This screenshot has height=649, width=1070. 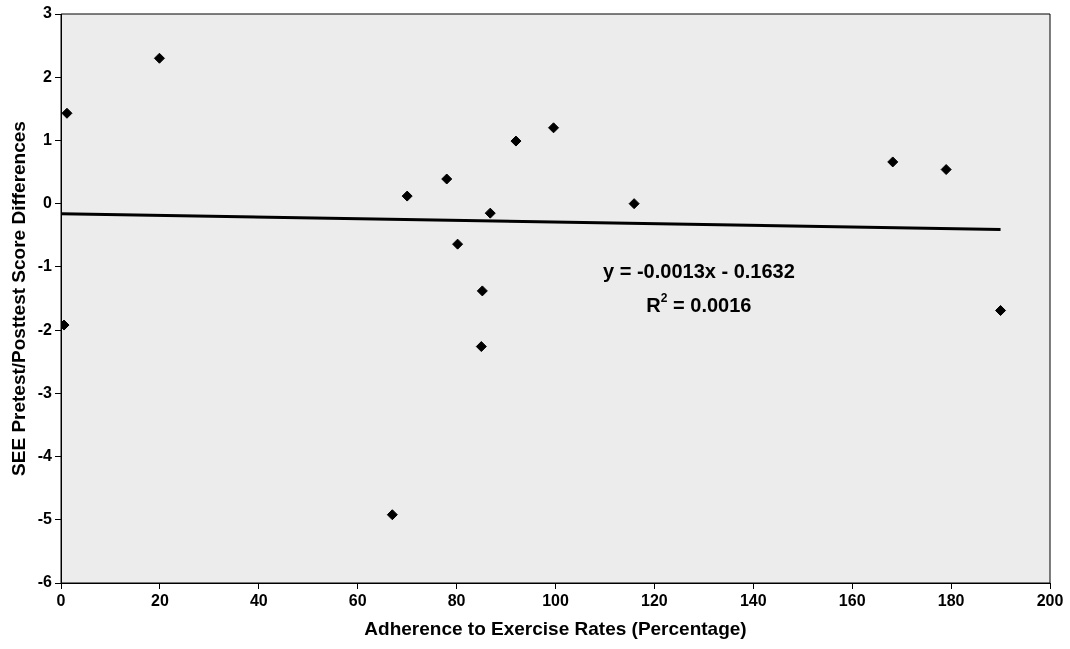 I want to click on annotation: y = -0.0013x - 0.1632, so click(x=699, y=271).